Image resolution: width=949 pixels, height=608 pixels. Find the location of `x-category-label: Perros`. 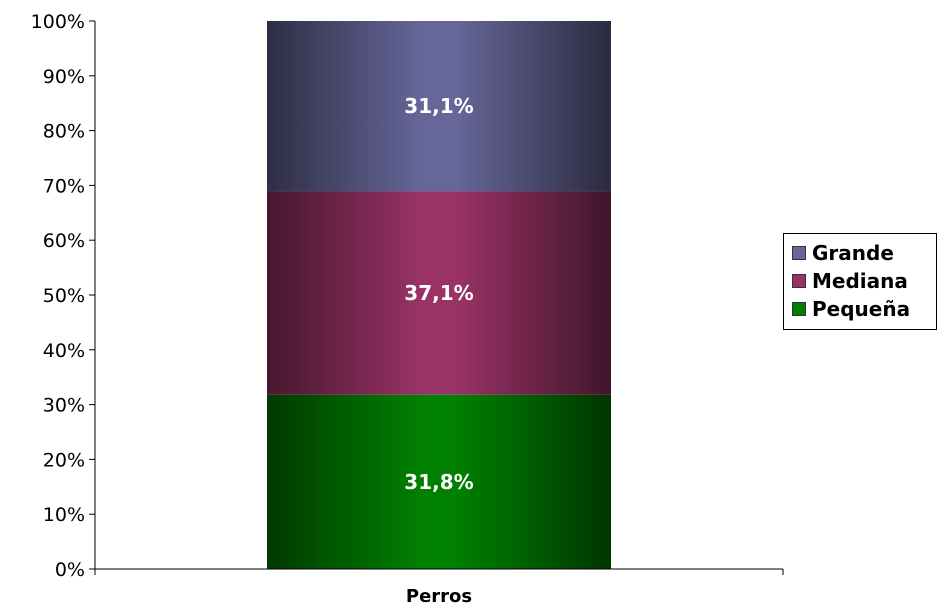

x-category-label: Perros is located at coordinates (439, 596).